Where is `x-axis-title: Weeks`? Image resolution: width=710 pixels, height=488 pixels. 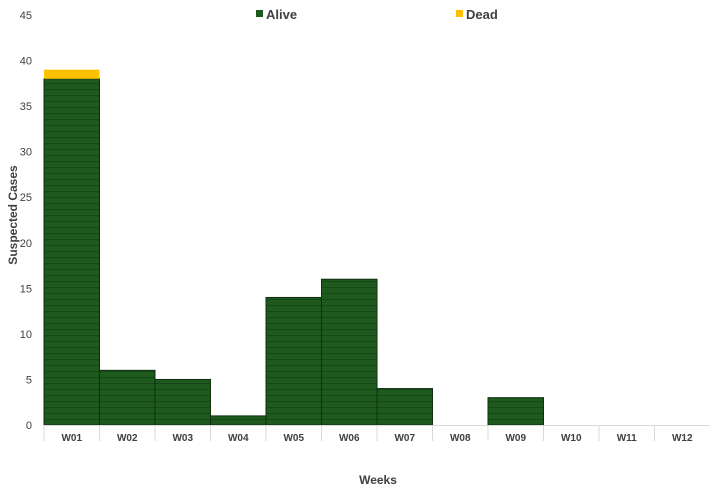
x-axis-title: Weeks is located at coordinates (378, 480).